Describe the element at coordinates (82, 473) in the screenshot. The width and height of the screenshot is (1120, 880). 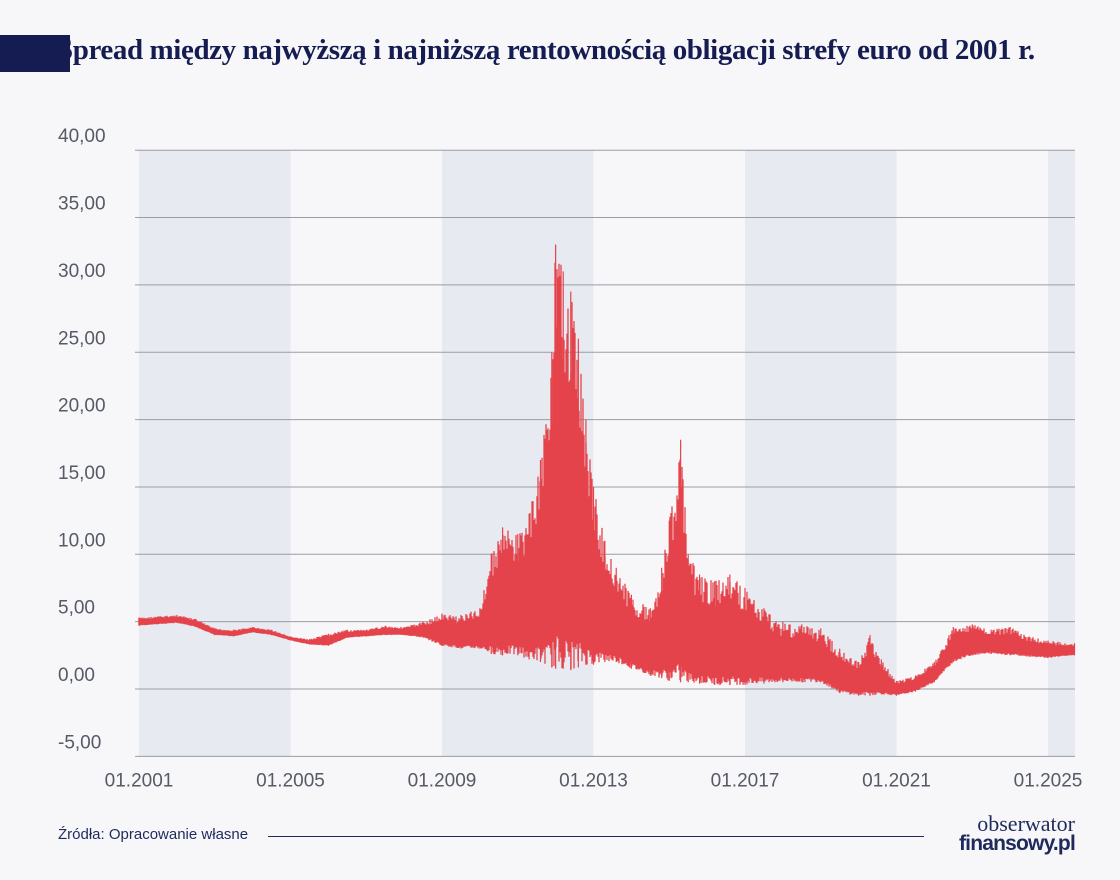
I see `y-tick-label: 15,00` at that location.